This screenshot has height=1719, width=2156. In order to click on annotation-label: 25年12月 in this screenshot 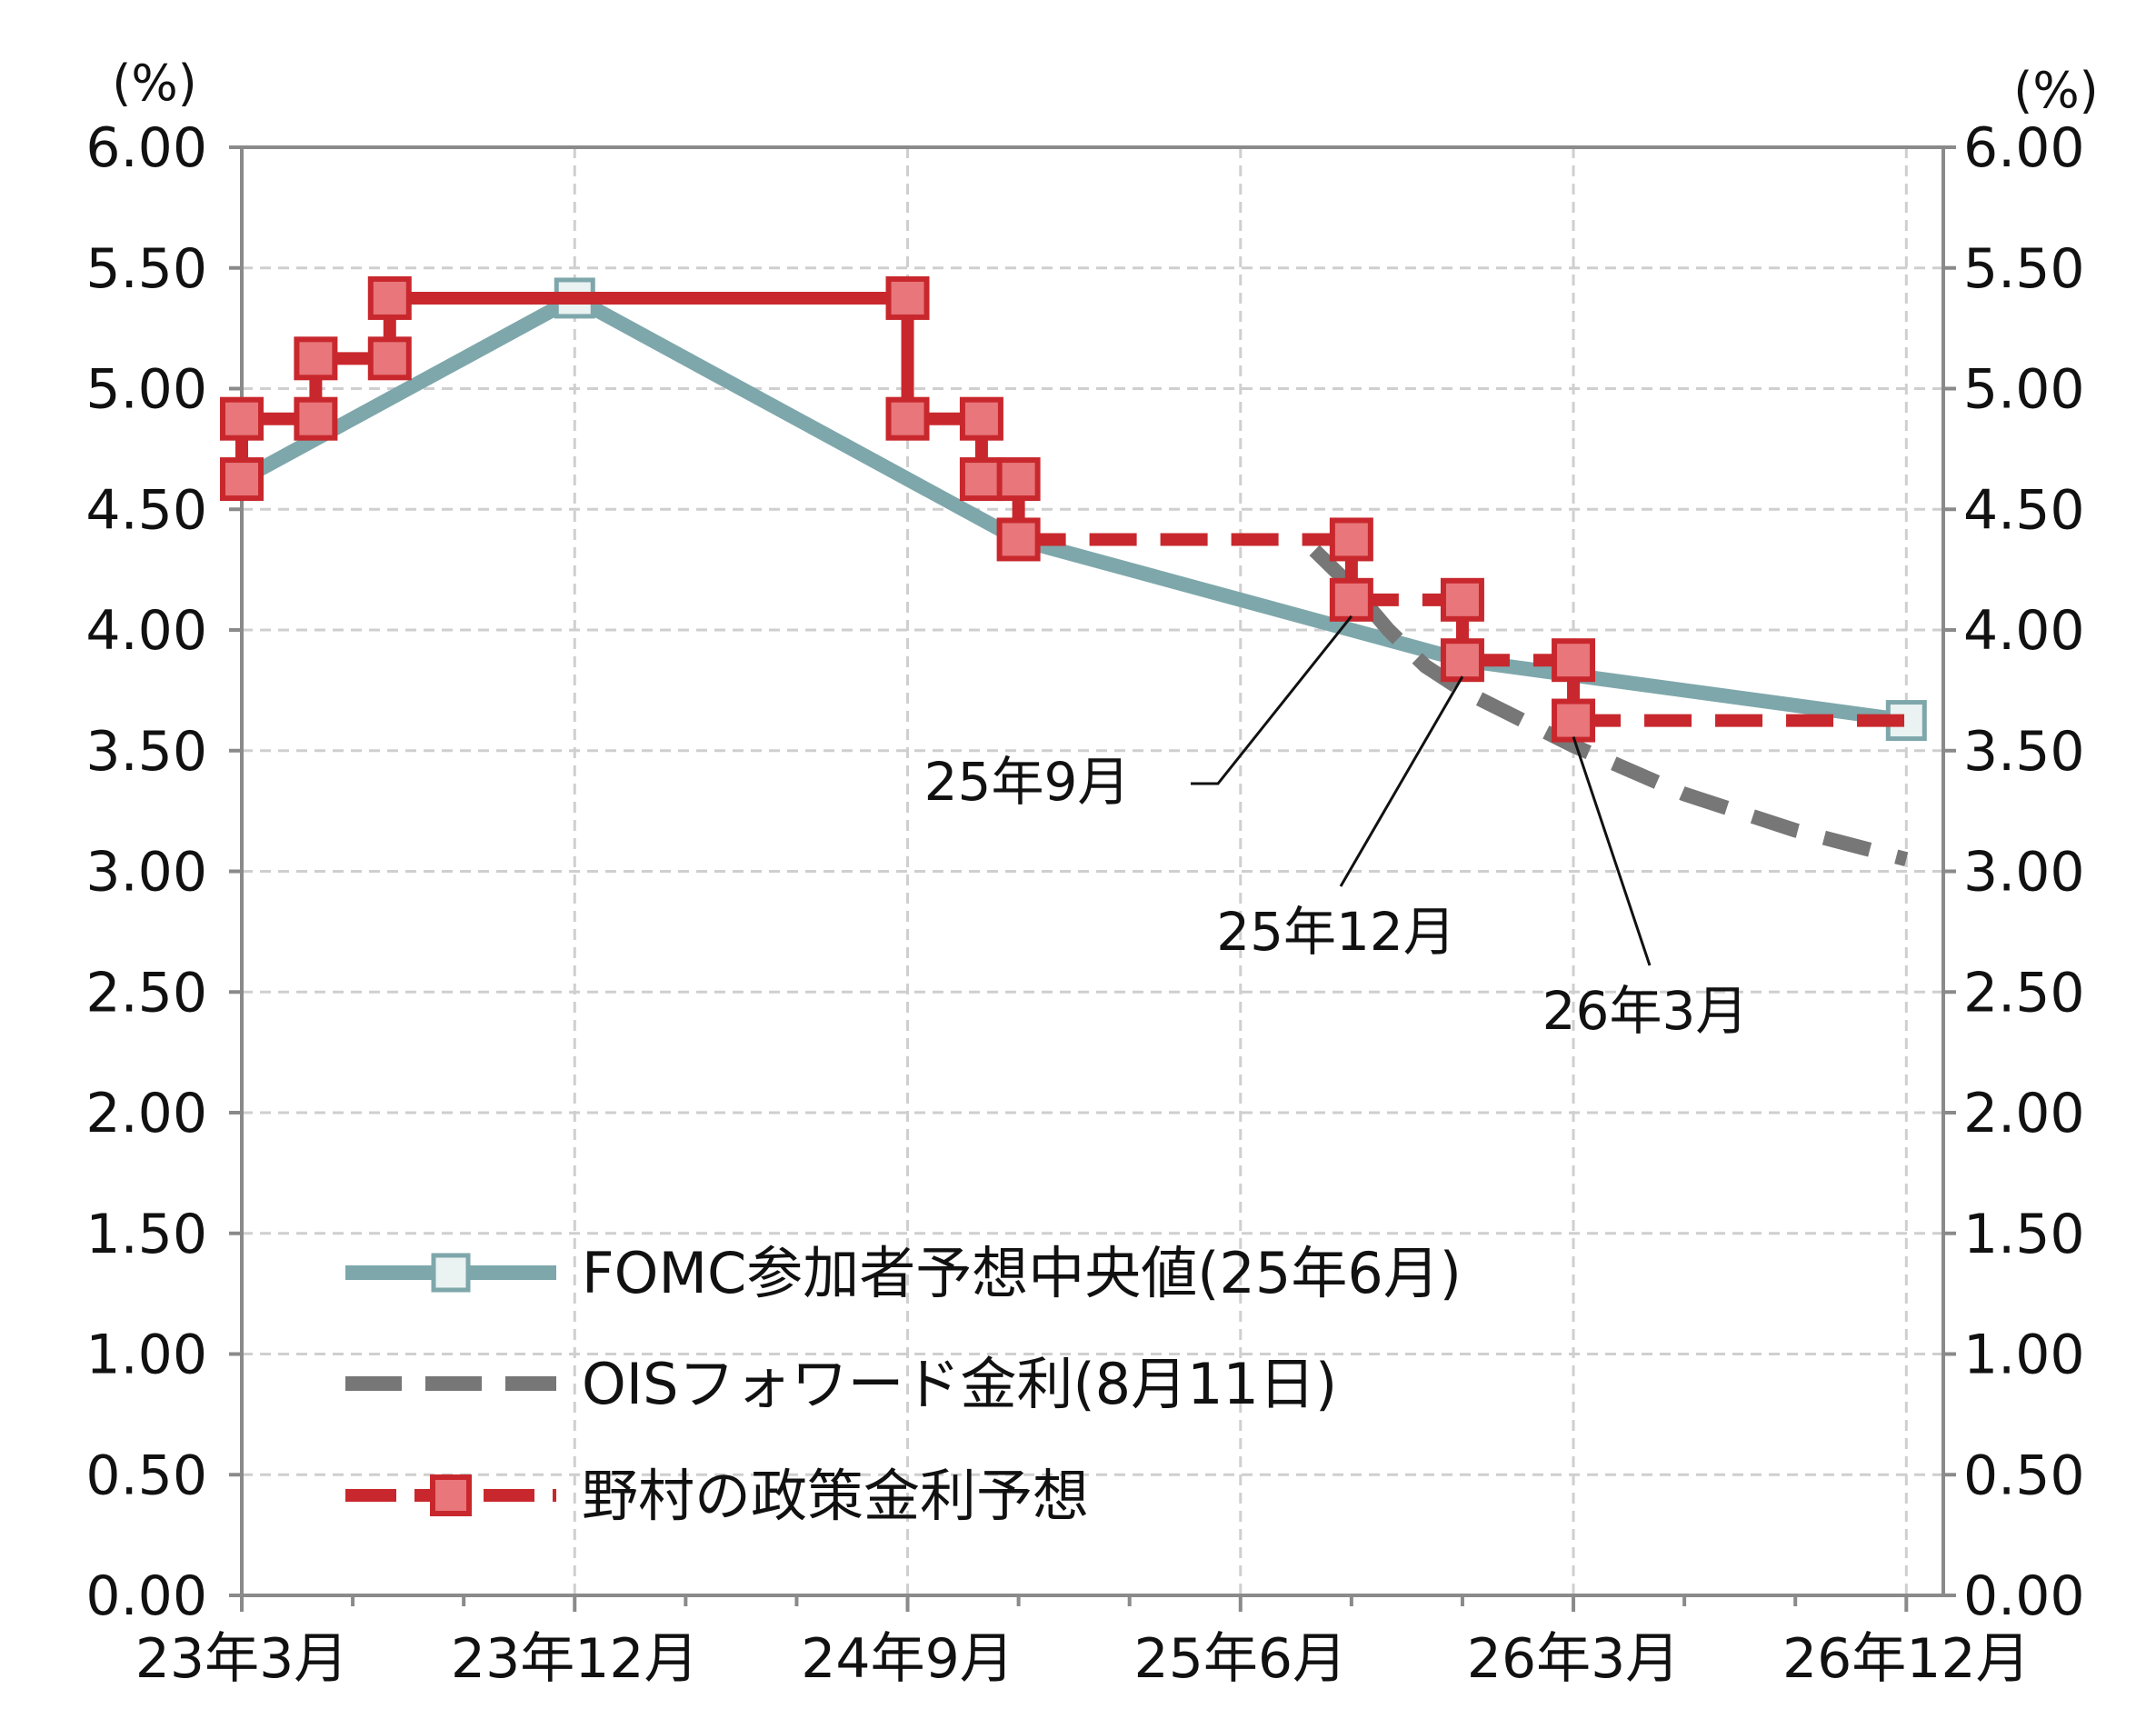, I will do `click(1336, 932)`.